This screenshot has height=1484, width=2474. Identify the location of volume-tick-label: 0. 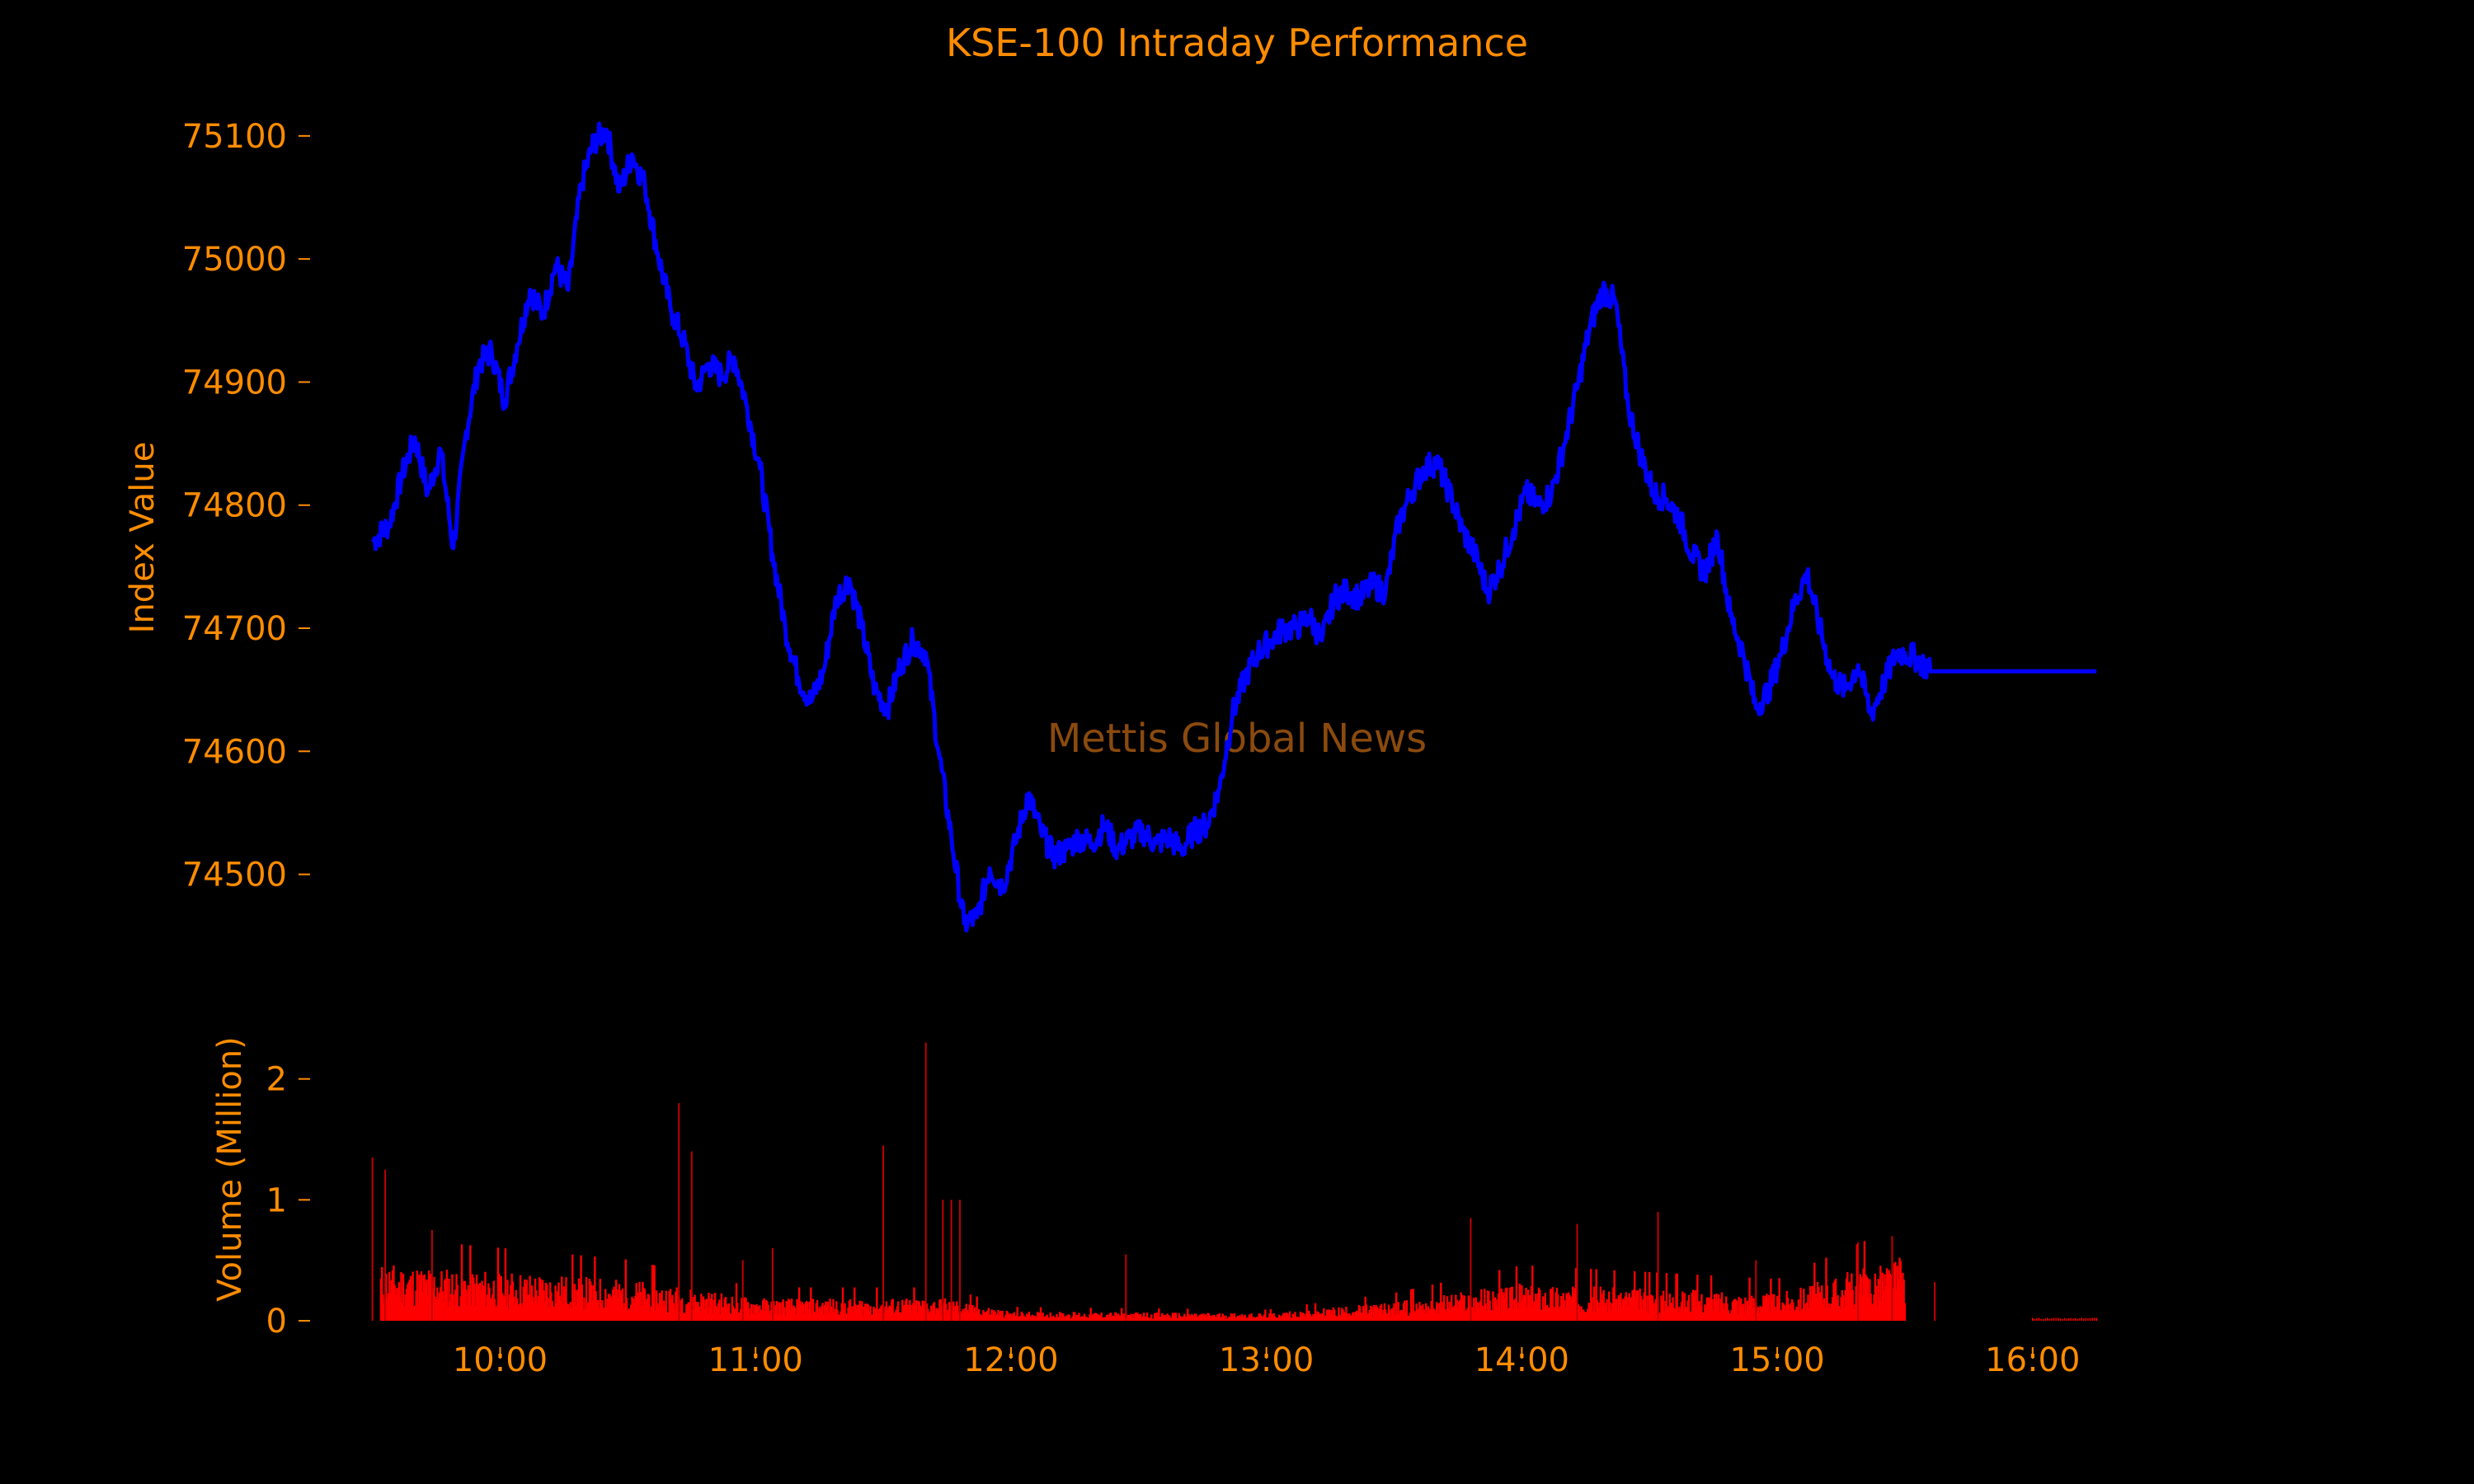
(276, 1322).